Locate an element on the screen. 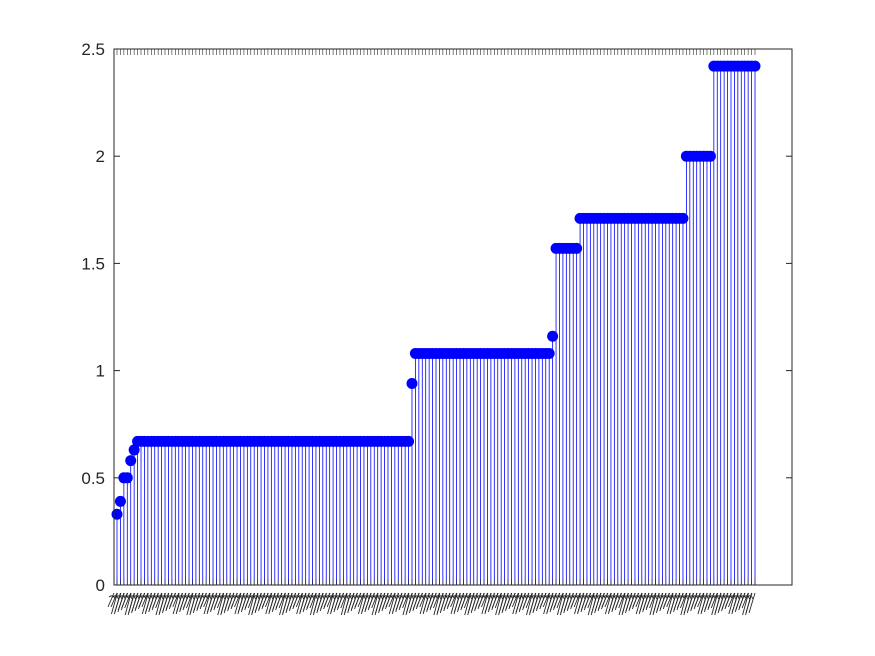  x-tick-labels-illegible is located at coordinates (431, 604).